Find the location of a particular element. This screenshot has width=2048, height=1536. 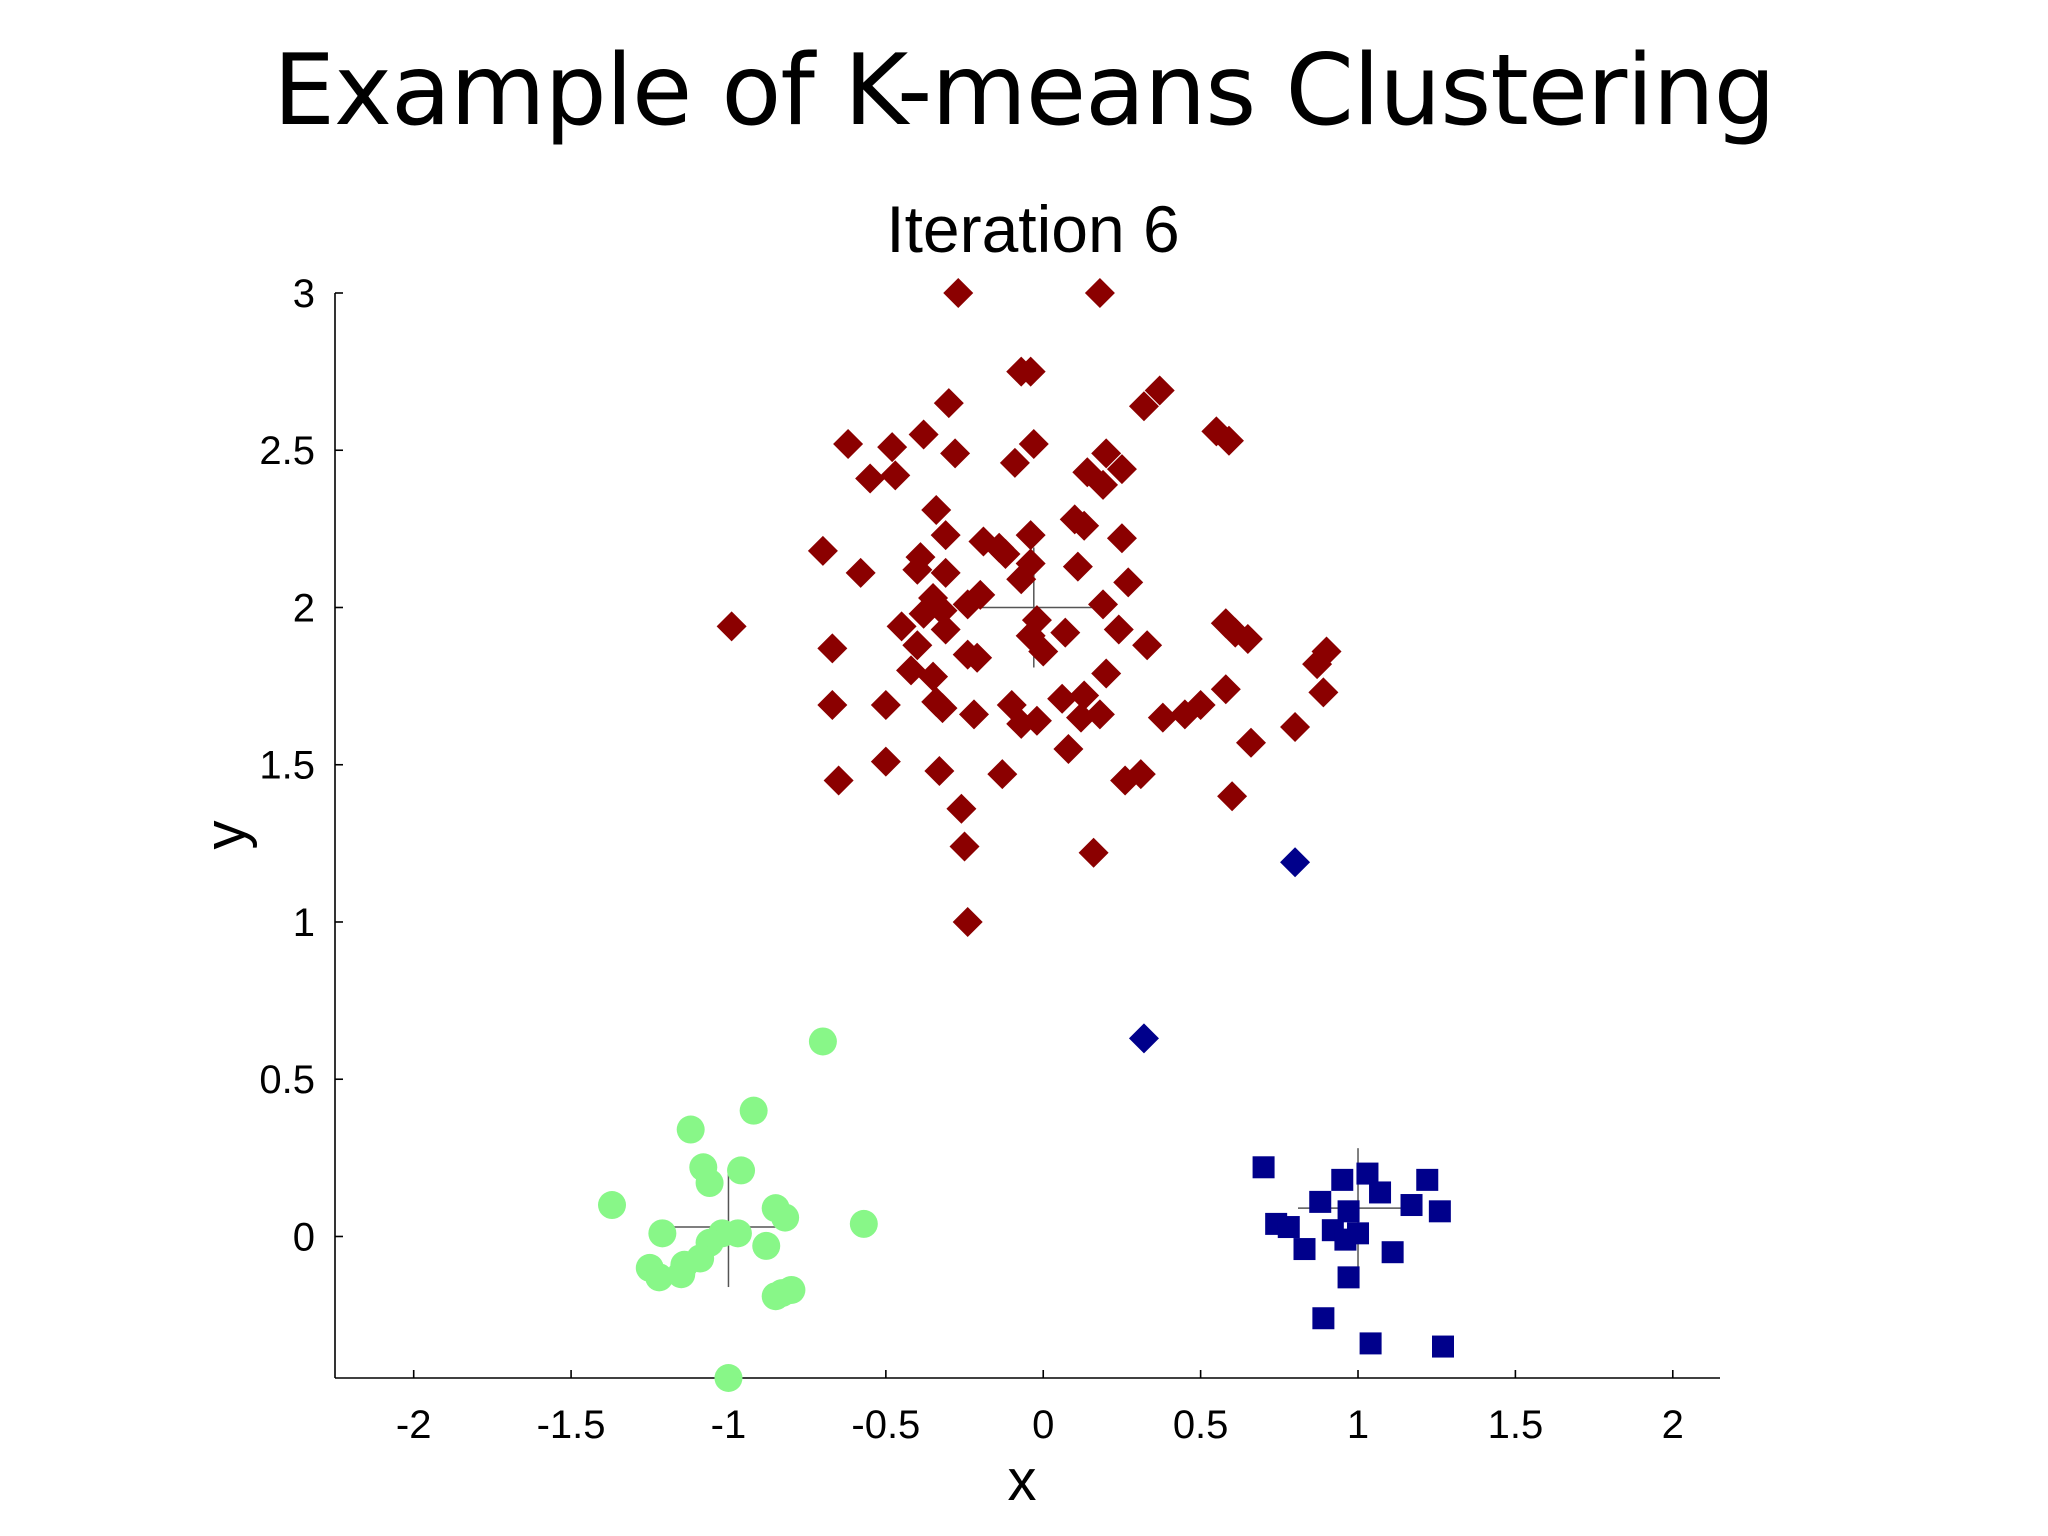

x-tick-label: -2 is located at coordinates (414, 1425).